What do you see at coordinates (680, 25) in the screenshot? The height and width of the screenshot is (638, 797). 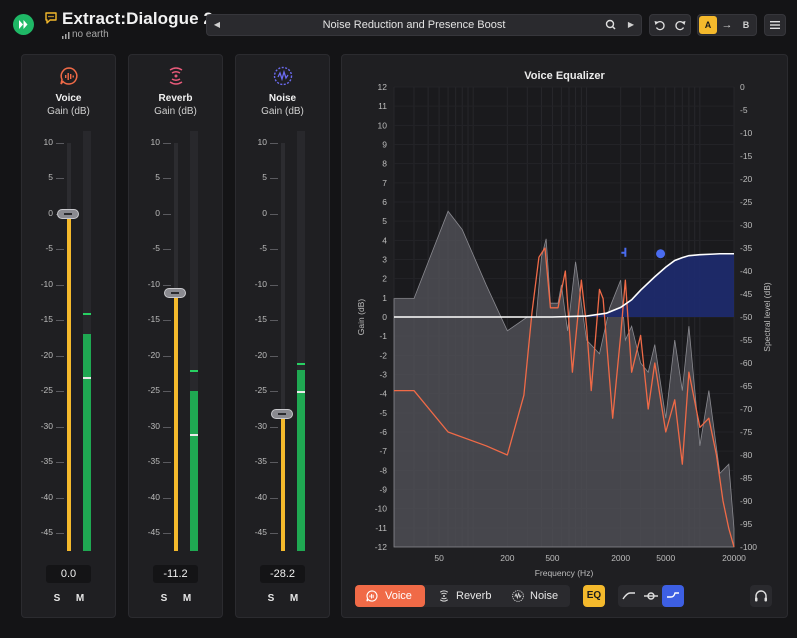 I see `redo-icon` at bounding box center [680, 25].